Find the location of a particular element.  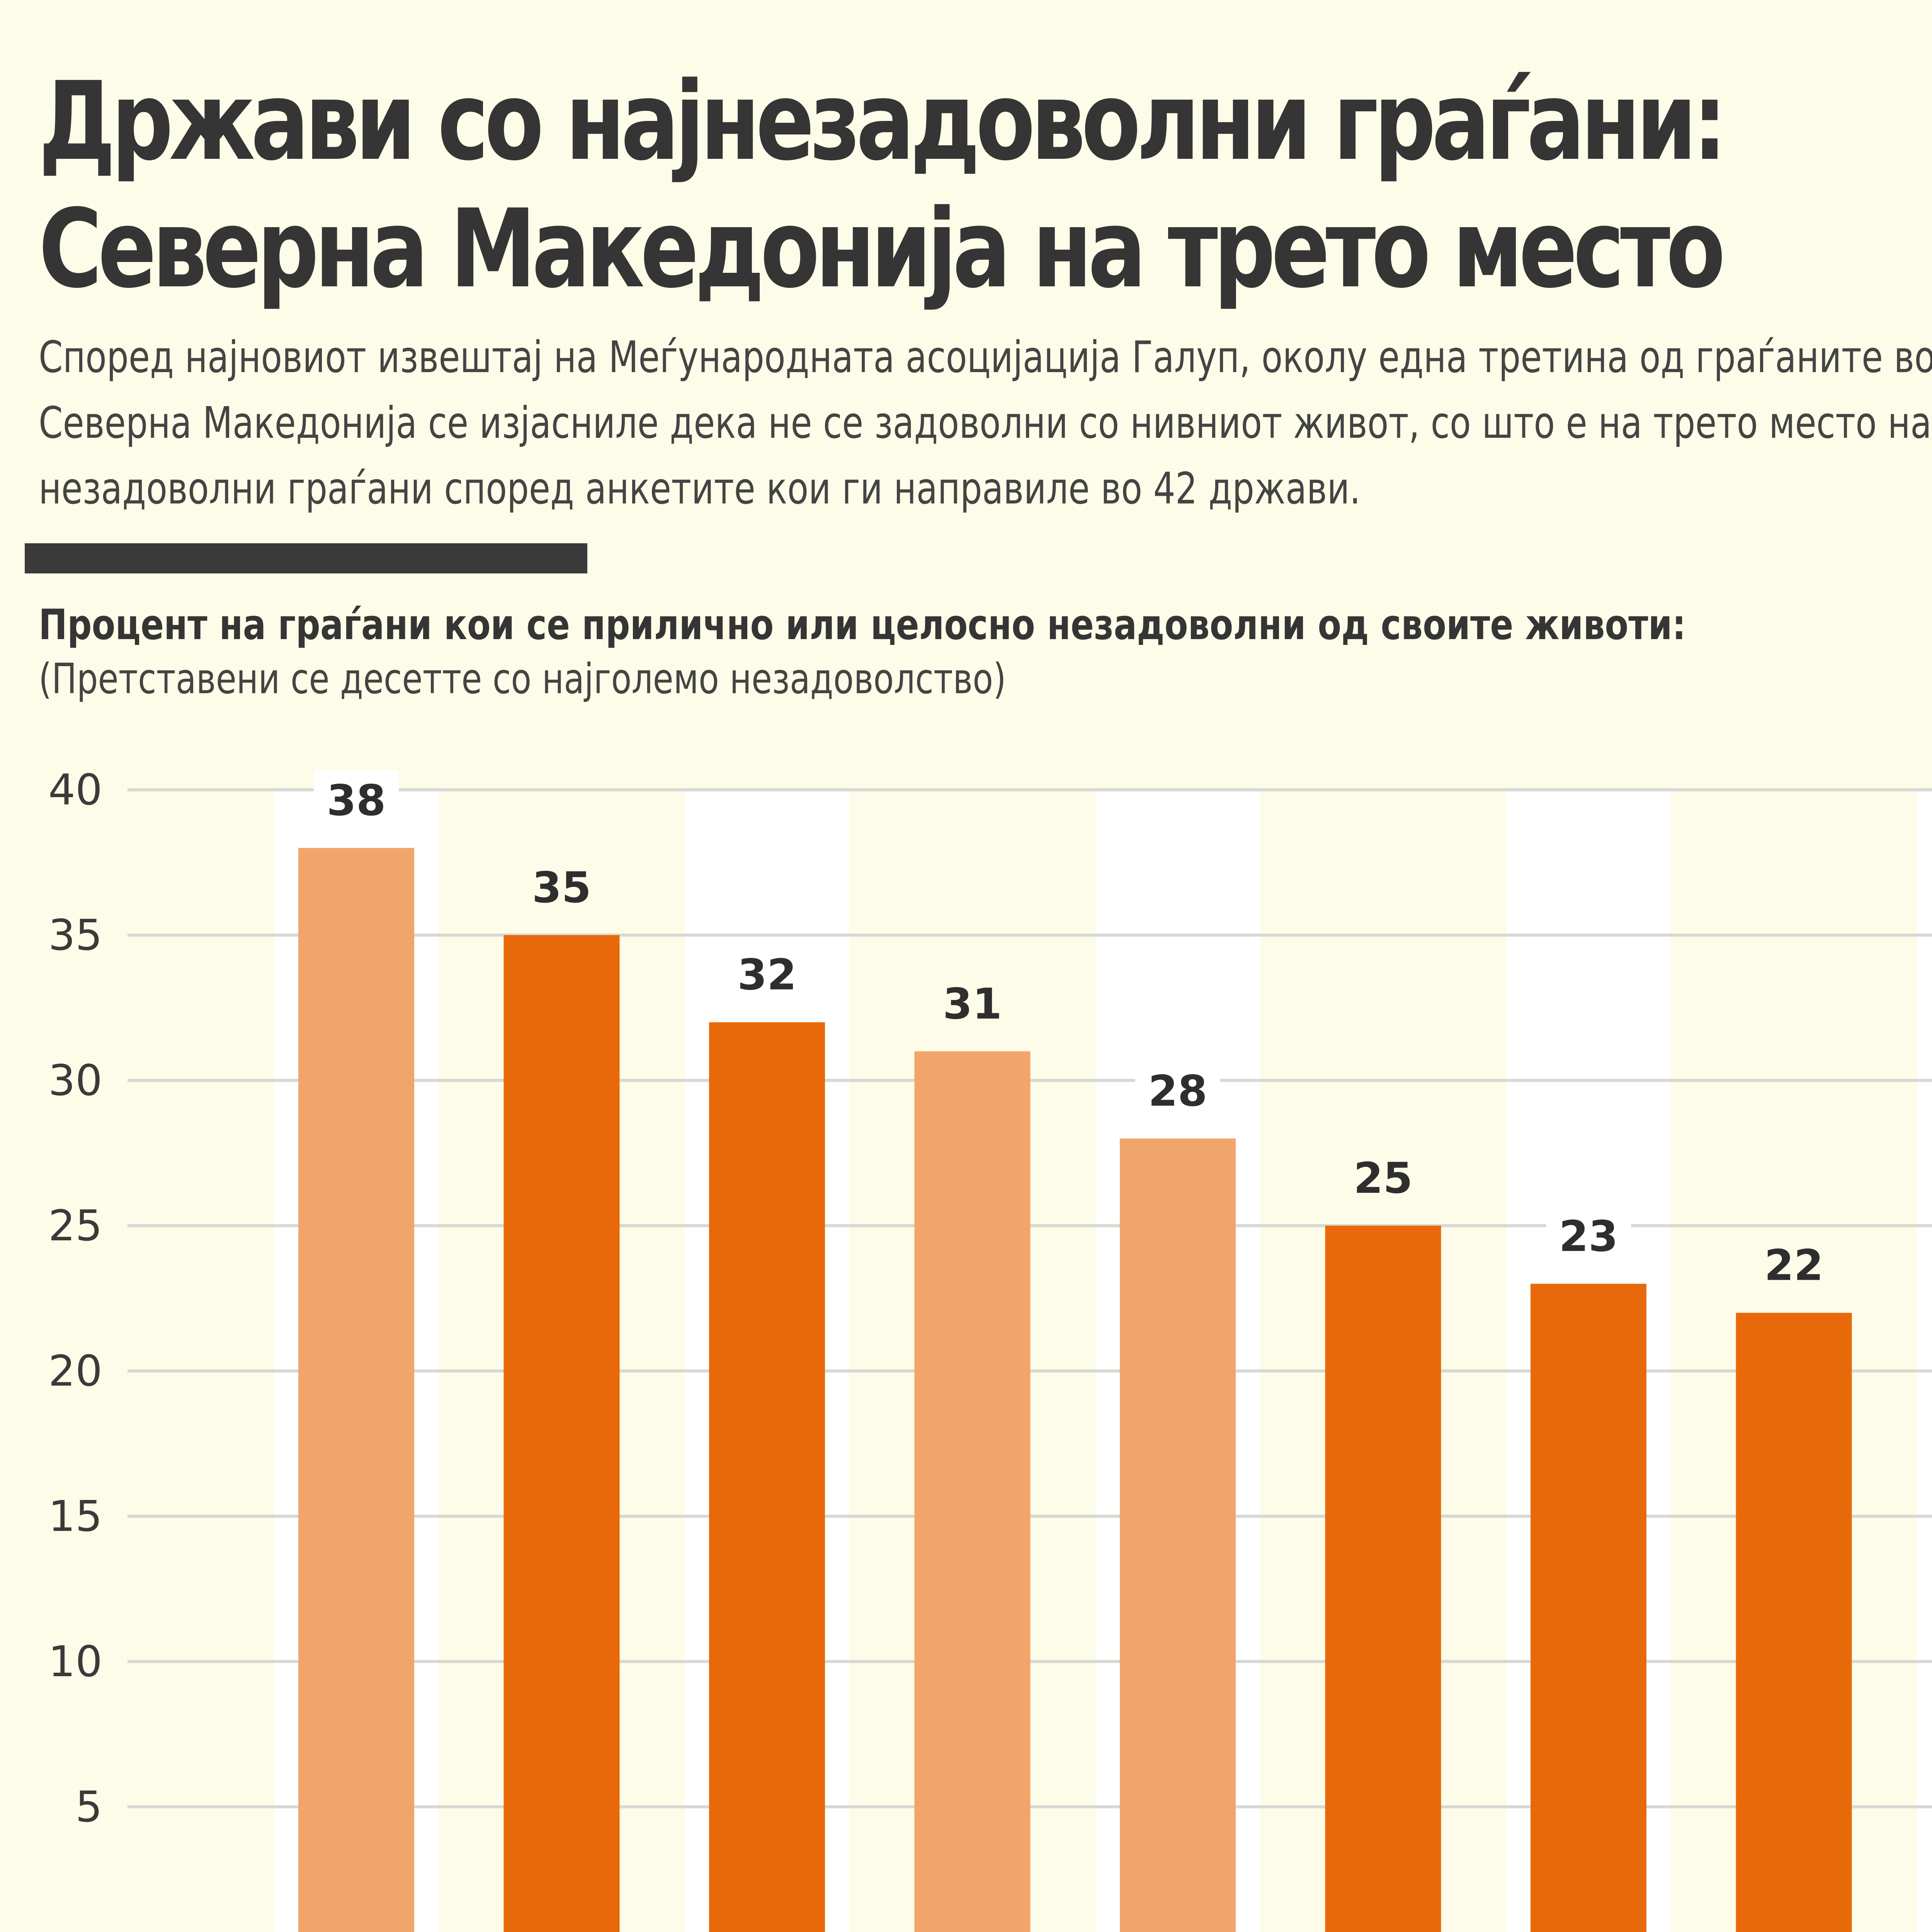

title-line-2: Северна Македонија на трето место is located at coordinates (883, 249).